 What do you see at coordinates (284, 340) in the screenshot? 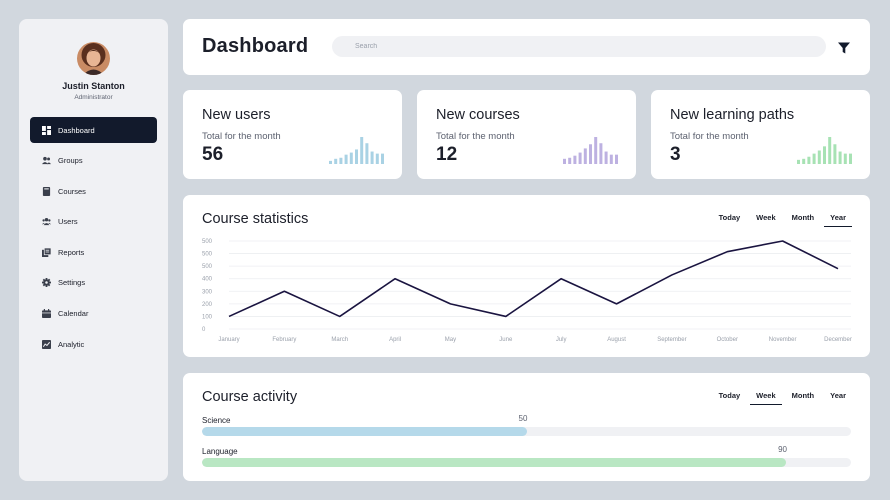
I see `x-tick-label: February` at bounding box center [284, 340].